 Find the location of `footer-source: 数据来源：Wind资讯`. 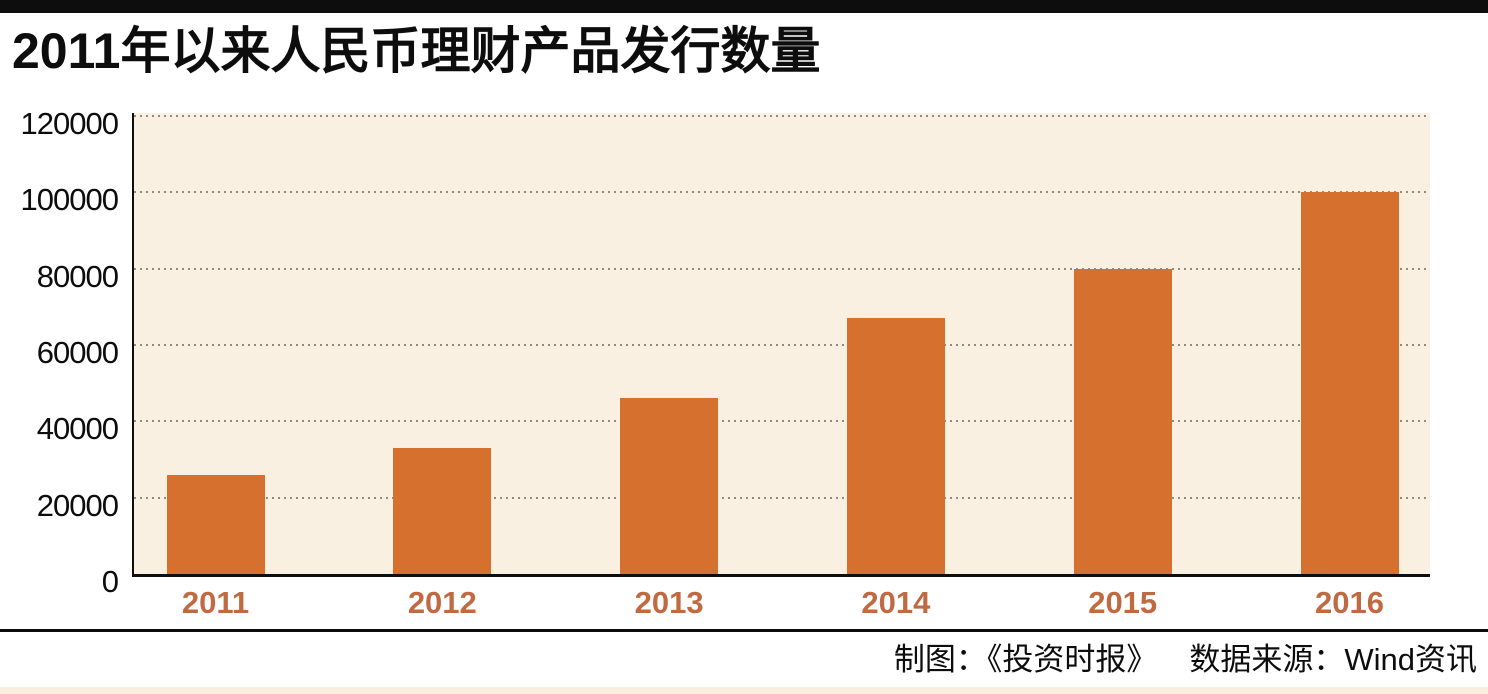

footer-source: 数据来源：Wind资讯 is located at coordinates (1333, 659).